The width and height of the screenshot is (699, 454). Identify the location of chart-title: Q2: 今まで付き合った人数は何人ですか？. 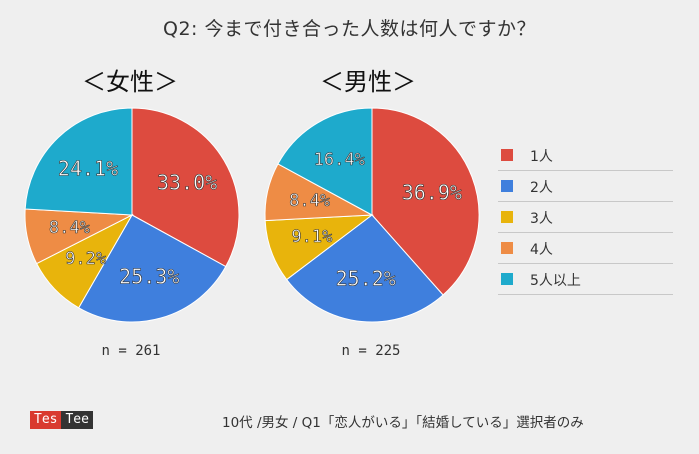
(349, 29).